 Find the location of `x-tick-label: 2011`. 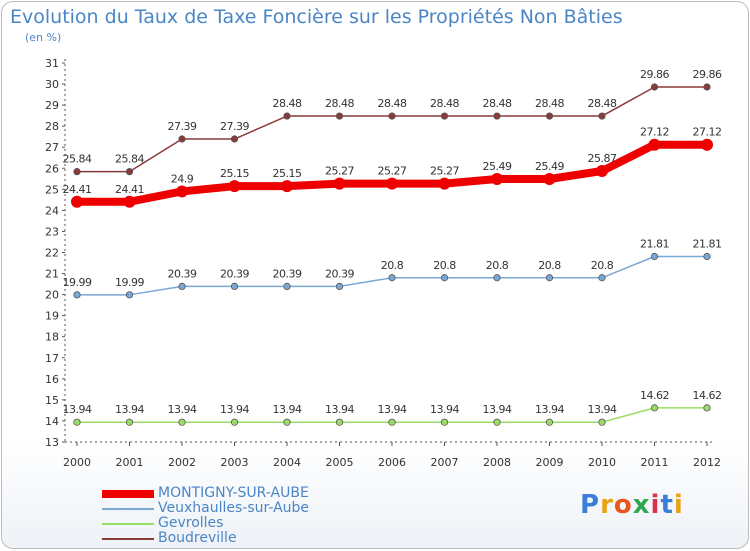

x-tick-label: 2011 is located at coordinates (655, 462).